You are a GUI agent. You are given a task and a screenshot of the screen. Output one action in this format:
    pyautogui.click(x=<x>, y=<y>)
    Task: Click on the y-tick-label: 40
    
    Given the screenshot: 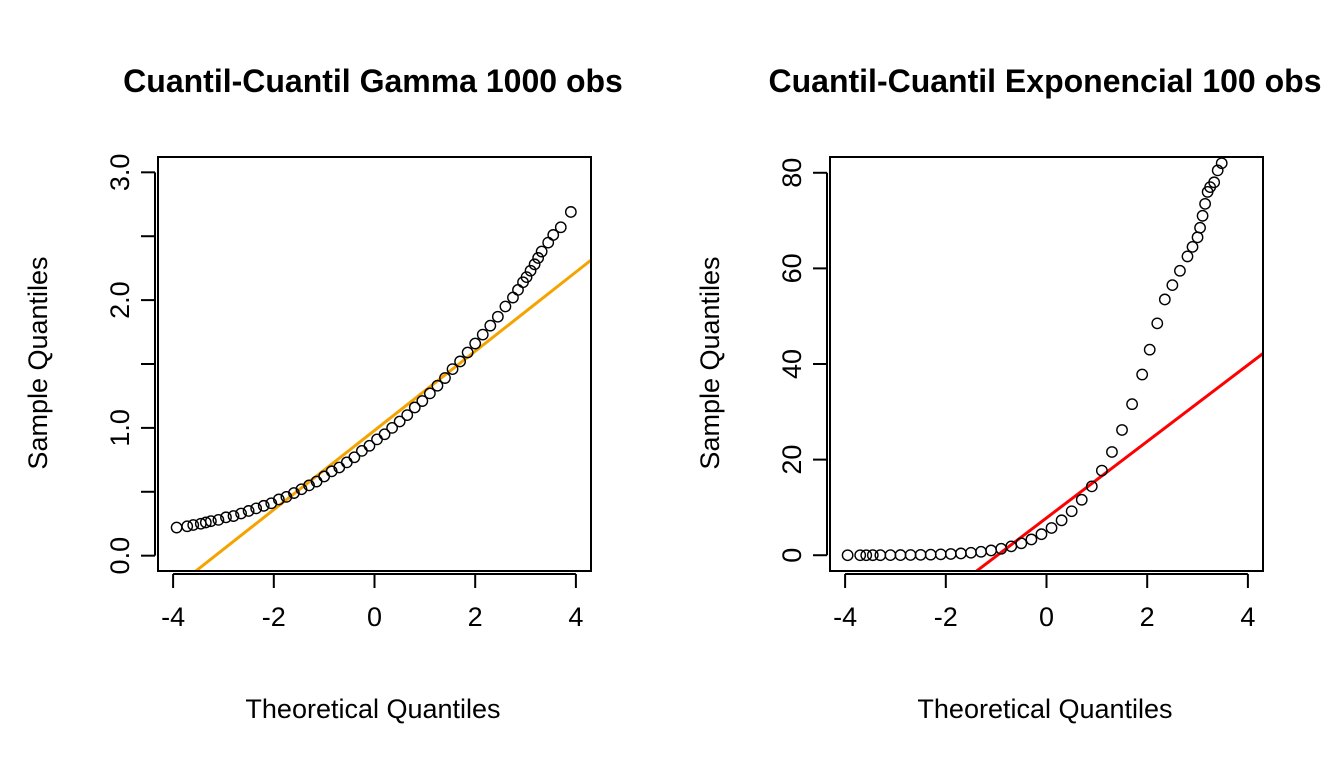 What is the action you would take?
    pyautogui.click(x=792, y=364)
    